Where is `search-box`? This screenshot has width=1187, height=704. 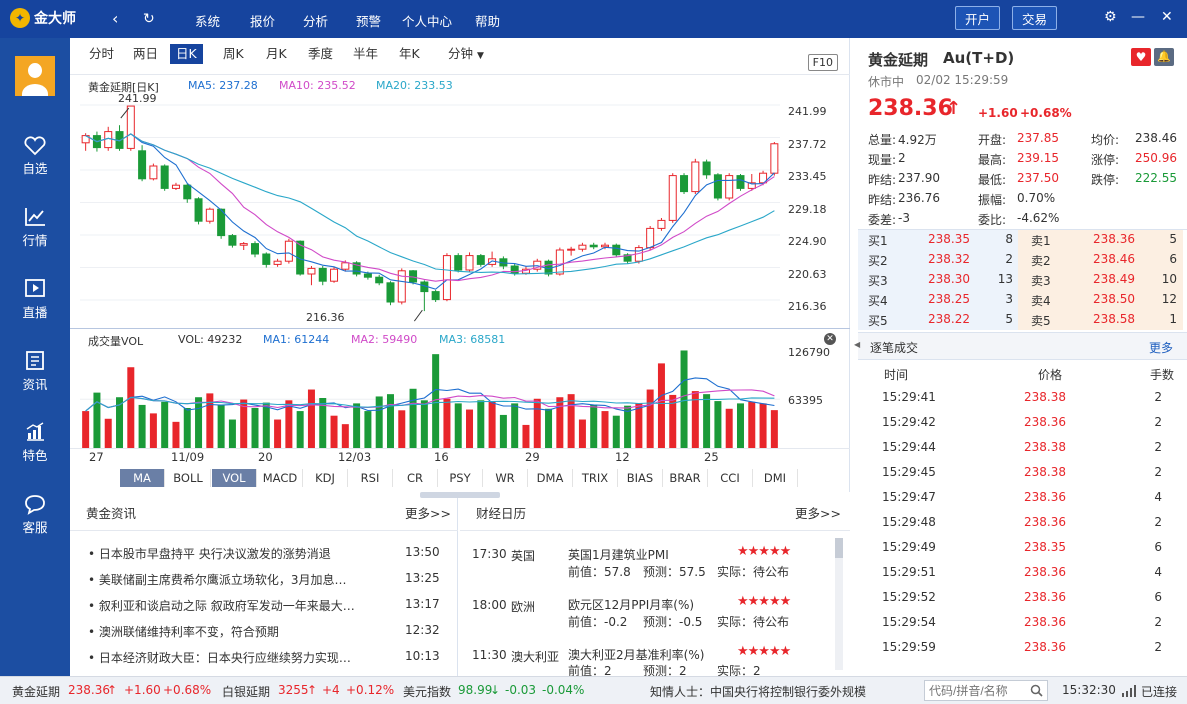 search-box is located at coordinates (986, 690).